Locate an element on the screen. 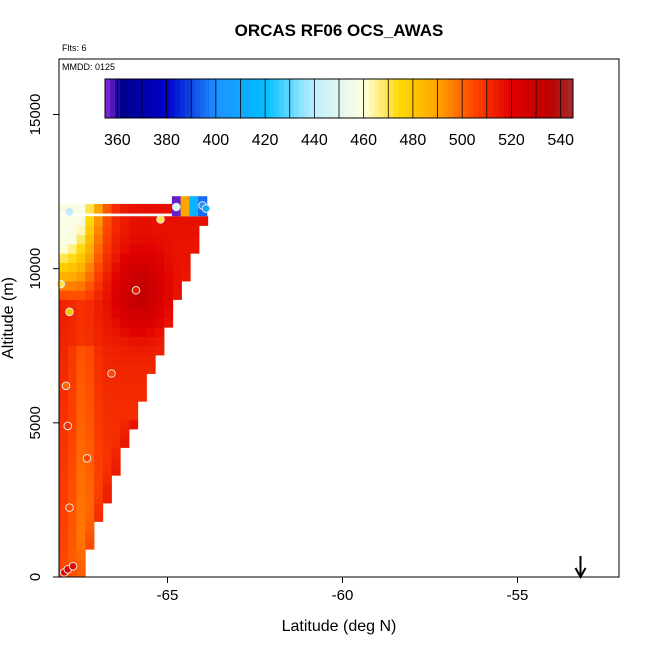  x-tick-label: -55 is located at coordinates (518, 595).